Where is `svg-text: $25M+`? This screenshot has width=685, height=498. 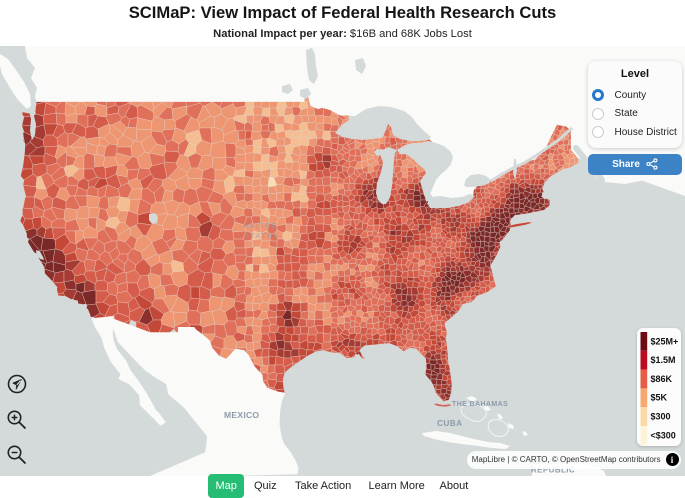 svg-text: $25M+ is located at coordinates (665, 341).